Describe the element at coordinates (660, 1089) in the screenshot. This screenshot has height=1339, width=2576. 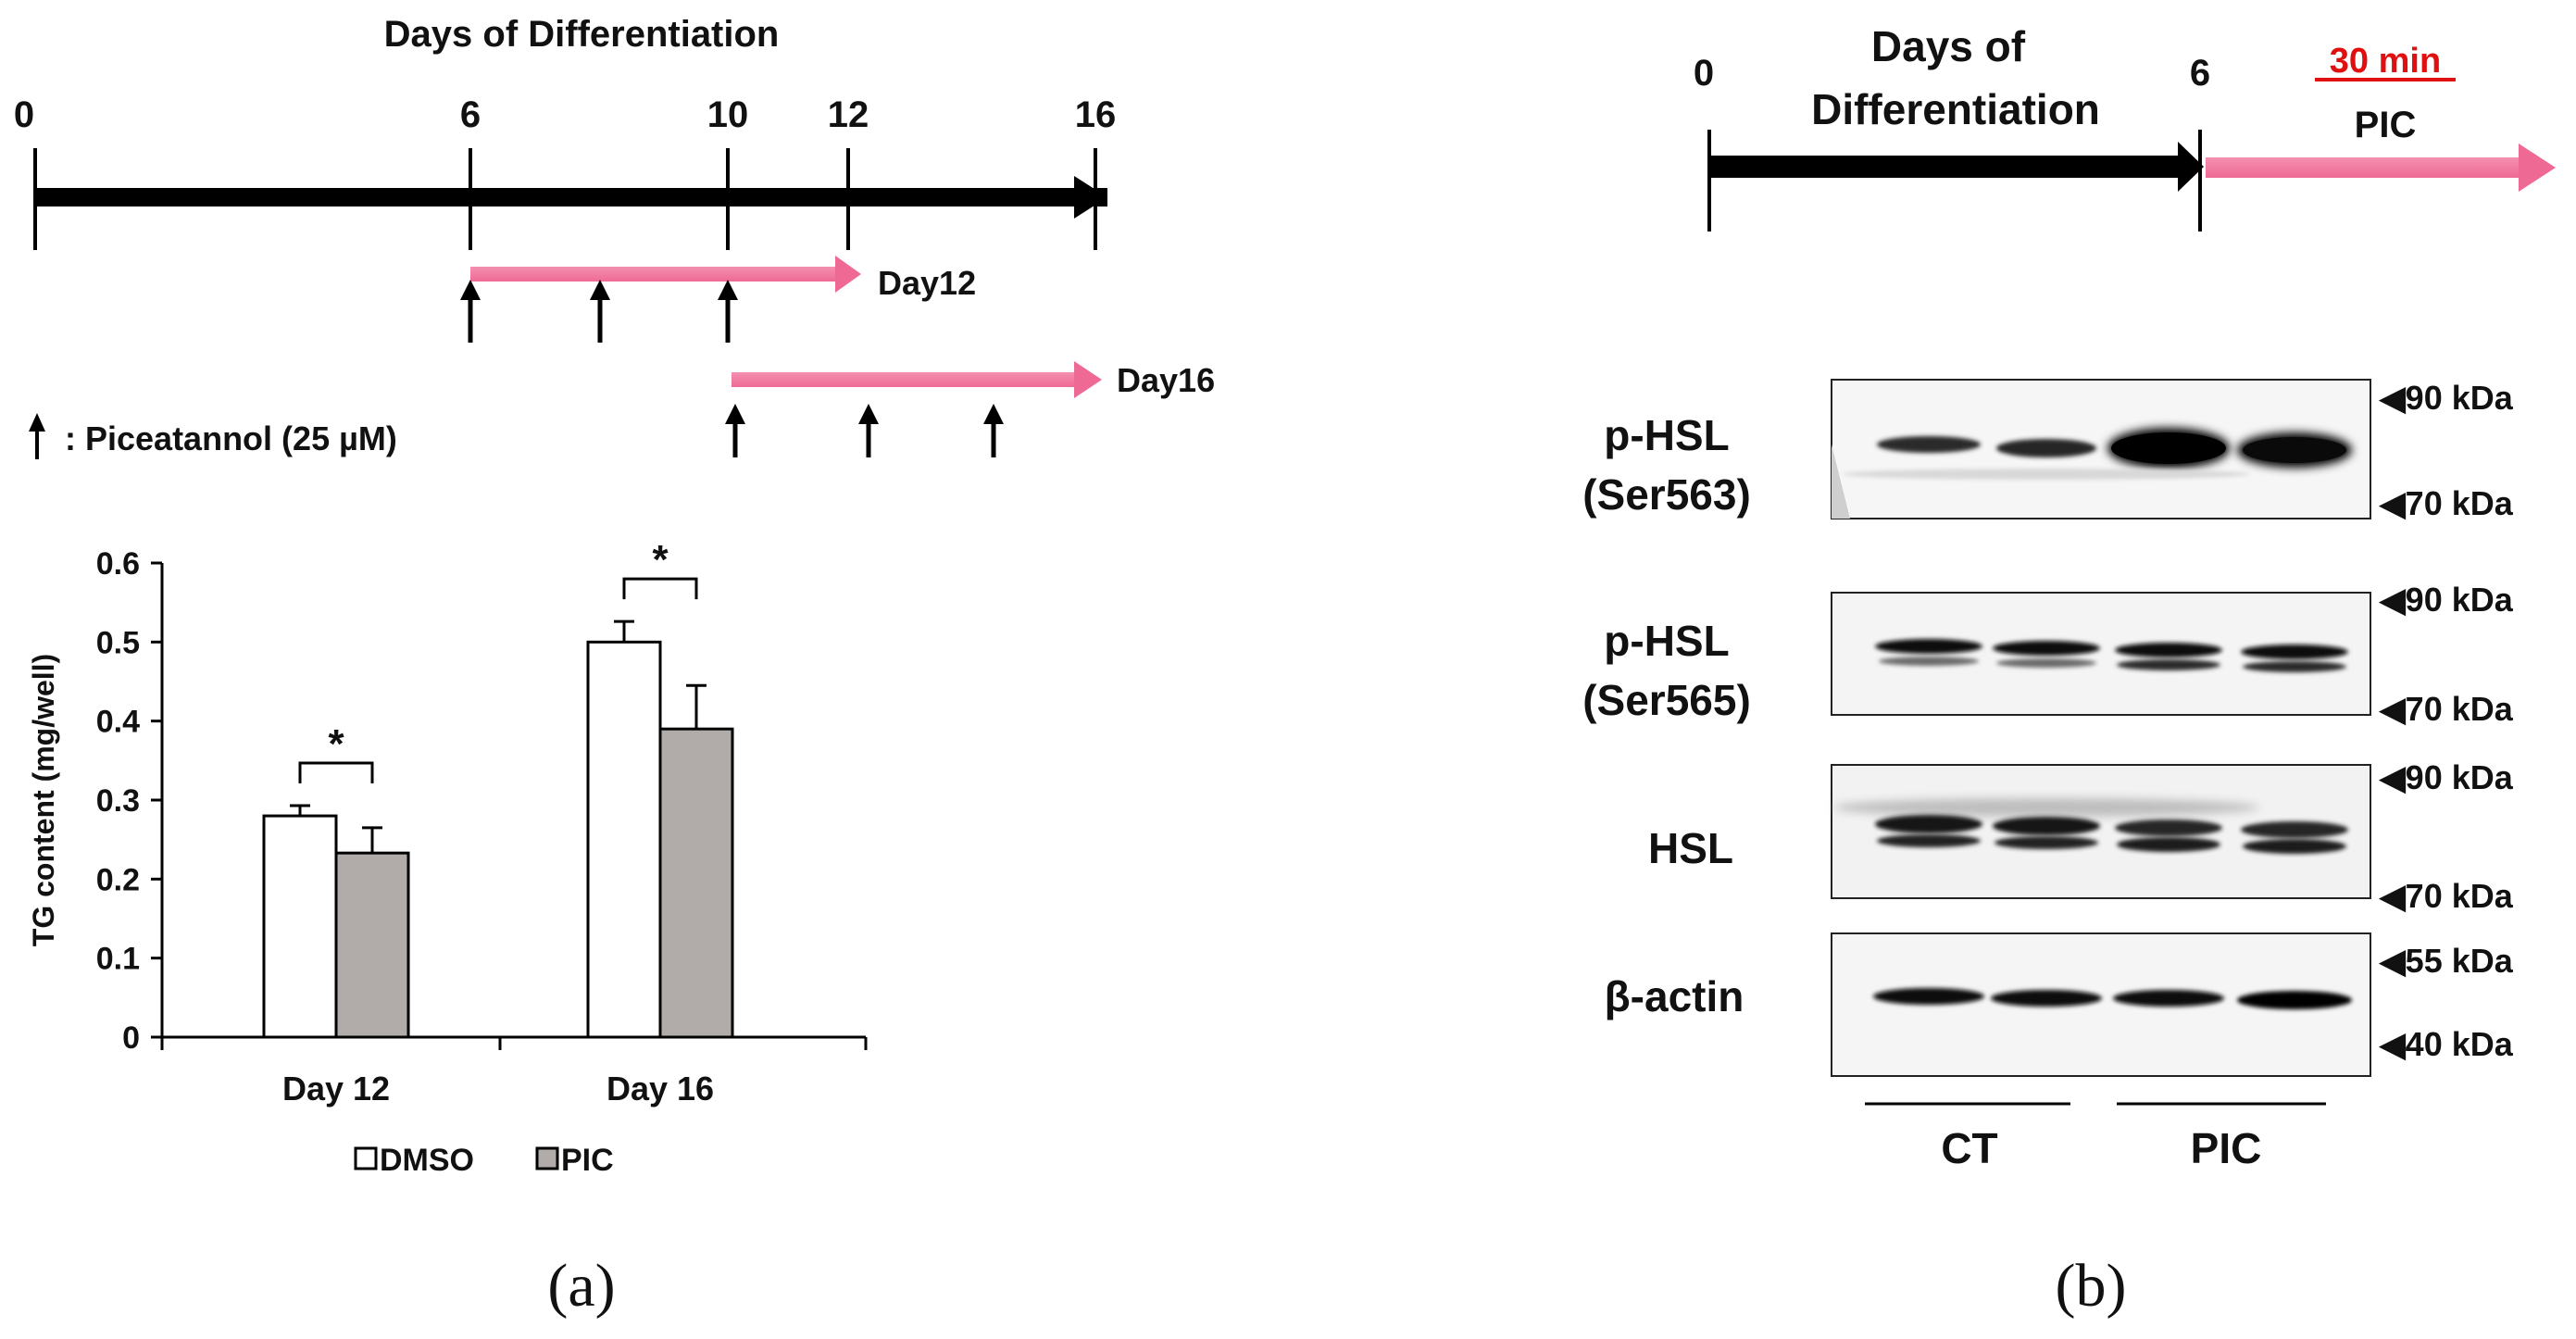
I see `x-tick-label: Day 16` at that location.